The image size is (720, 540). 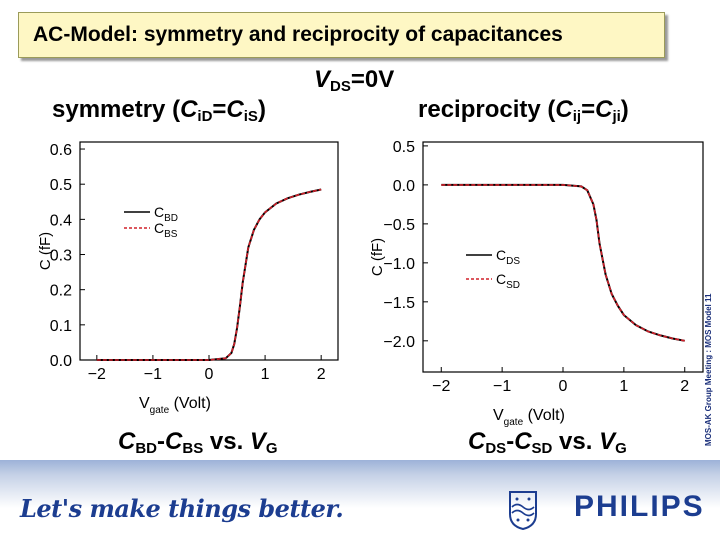 What do you see at coordinates (61, 185) in the screenshot?
I see `c0-y-tick-label: 0.5` at bounding box center [61, 185].